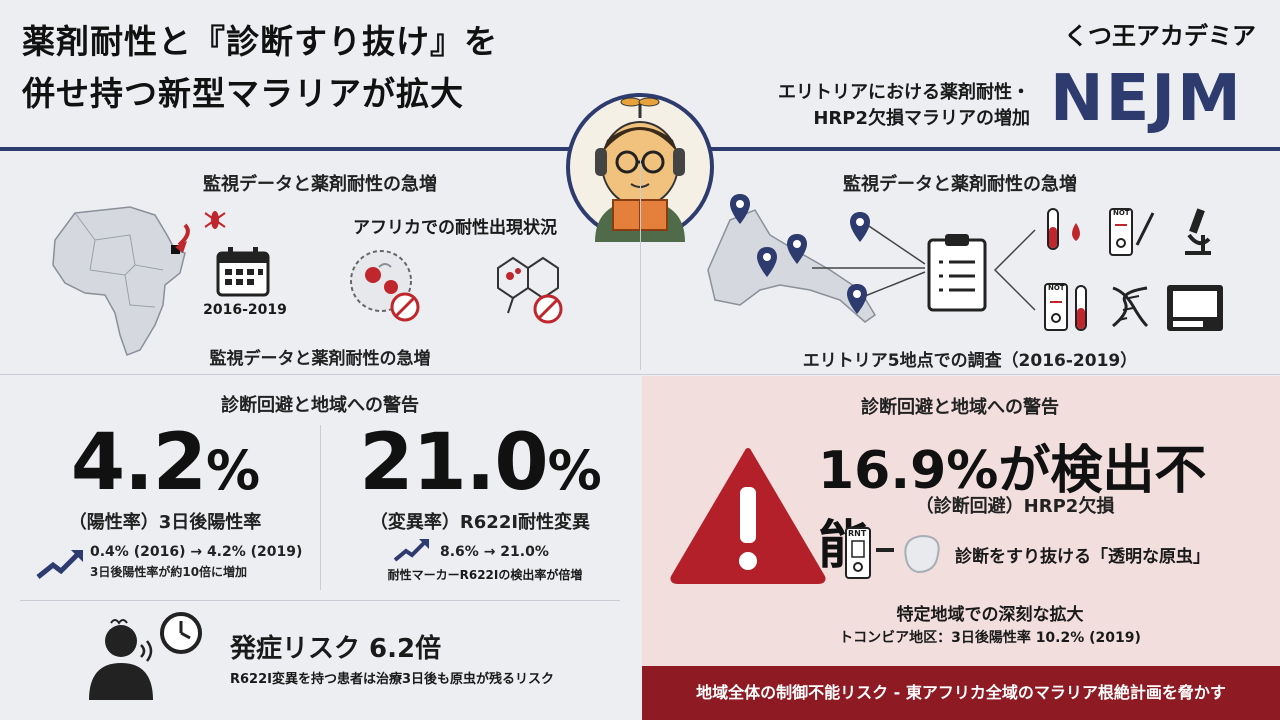  I want to click on stat1-number: 4.2, so click(138, 463).